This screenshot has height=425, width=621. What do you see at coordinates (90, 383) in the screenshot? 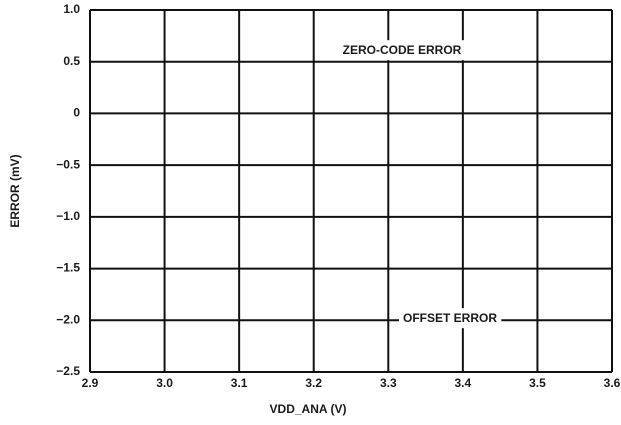
I see `x-tick-label: 2.9` at bounding box center [90, 383].